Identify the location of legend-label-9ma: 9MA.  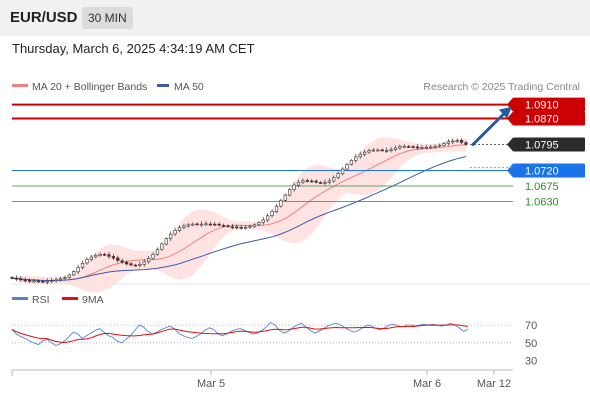
(93, 300).